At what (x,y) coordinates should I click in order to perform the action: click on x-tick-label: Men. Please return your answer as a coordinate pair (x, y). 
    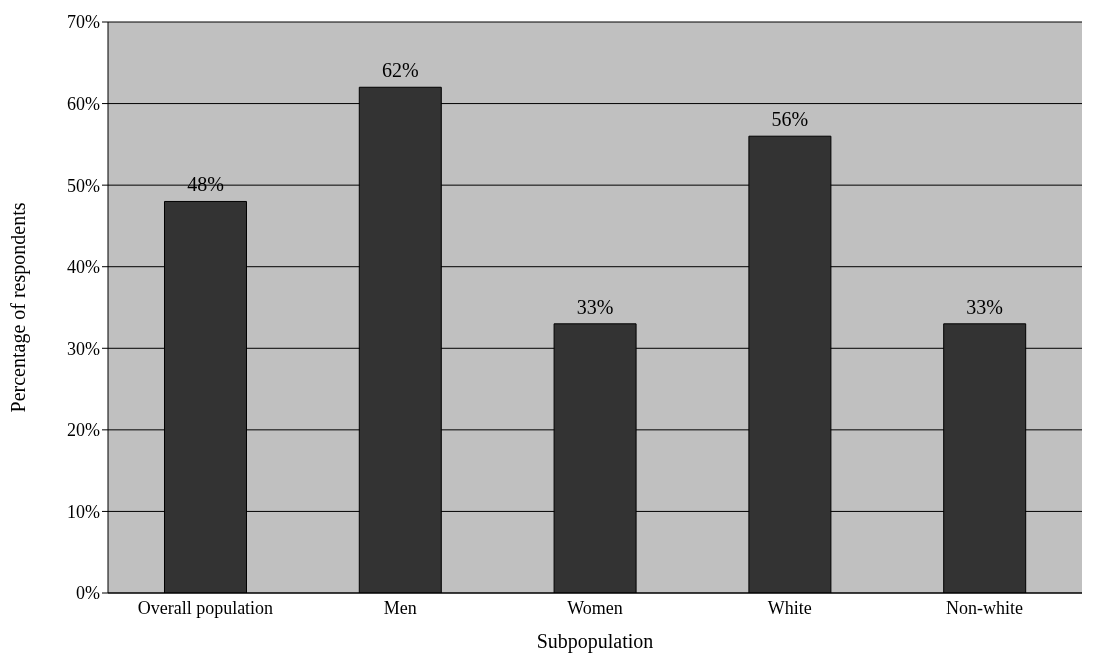
    Looking at the image, I should click on (400, 607).